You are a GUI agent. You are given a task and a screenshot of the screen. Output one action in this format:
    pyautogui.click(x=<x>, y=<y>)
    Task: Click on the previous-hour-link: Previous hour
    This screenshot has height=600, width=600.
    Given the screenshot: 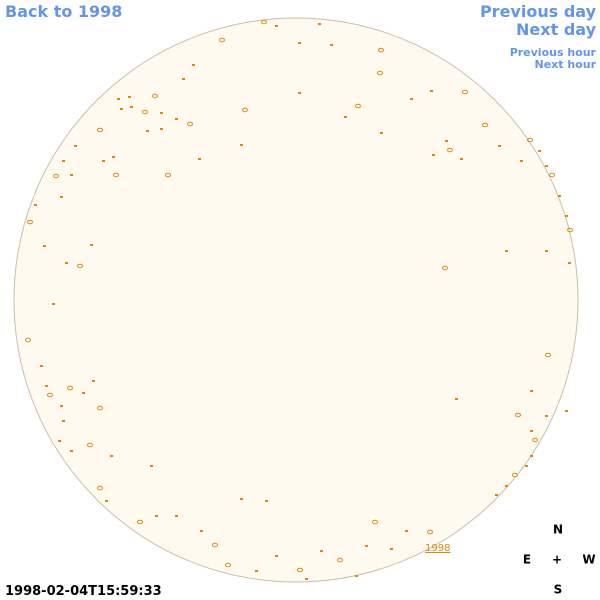 What is the action you would take?
    pyautogui.click(x=553, y=52)
    